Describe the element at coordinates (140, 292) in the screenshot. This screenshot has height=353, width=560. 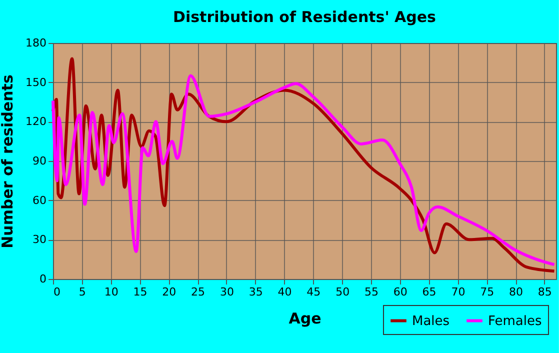
I see `x-tick-label: 15` at that location.